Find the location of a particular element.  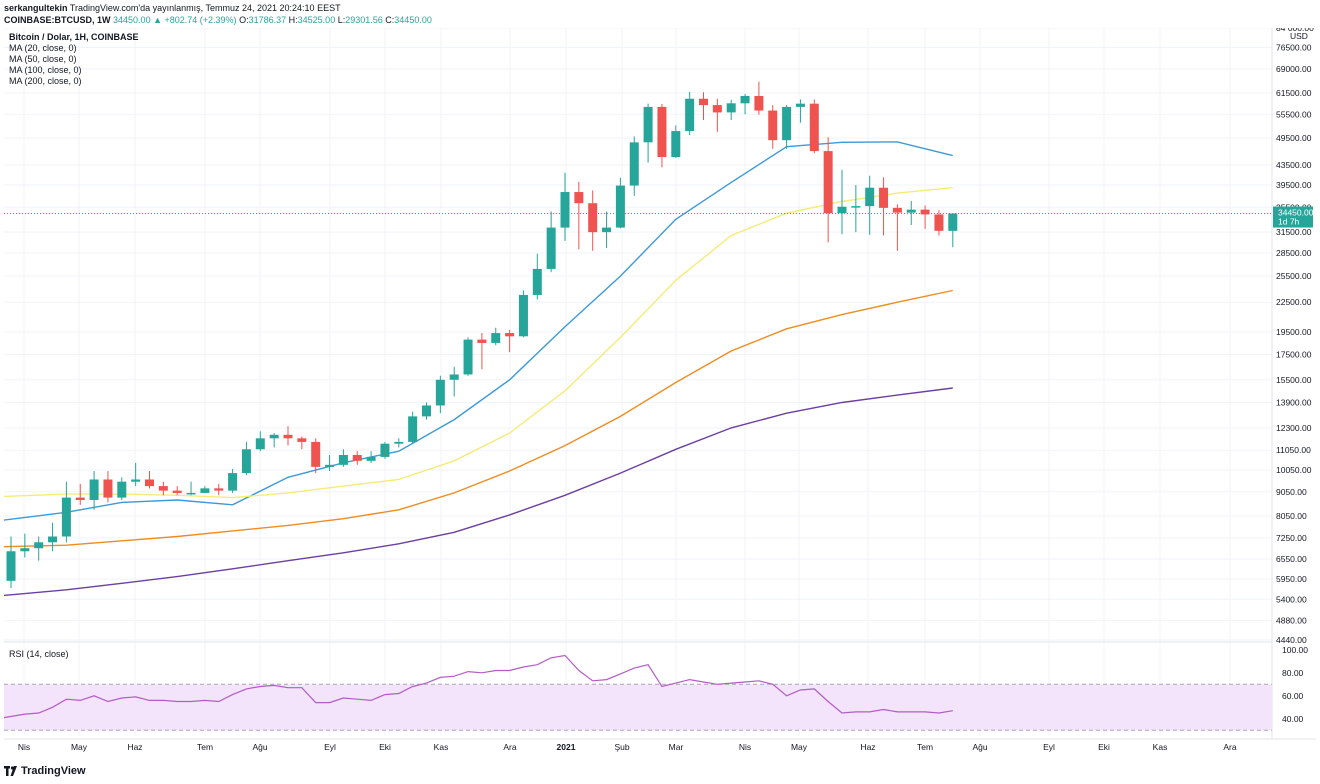

price-tick-label: 4880.00 is located at coordinates (1291, 620).